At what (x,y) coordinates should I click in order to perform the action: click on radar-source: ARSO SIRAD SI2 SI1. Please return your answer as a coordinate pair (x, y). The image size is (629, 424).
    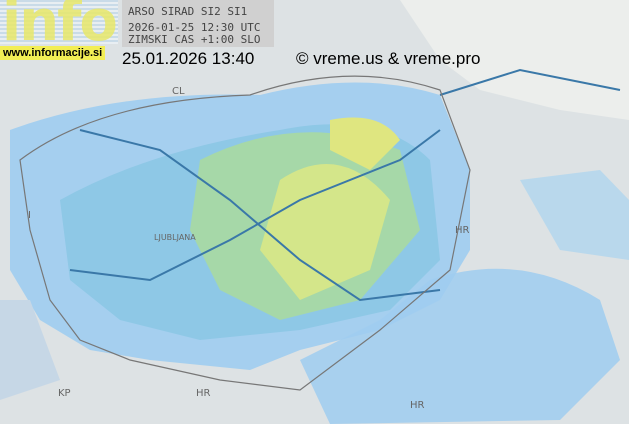
    Looking at the image, I should click on (188, 11).